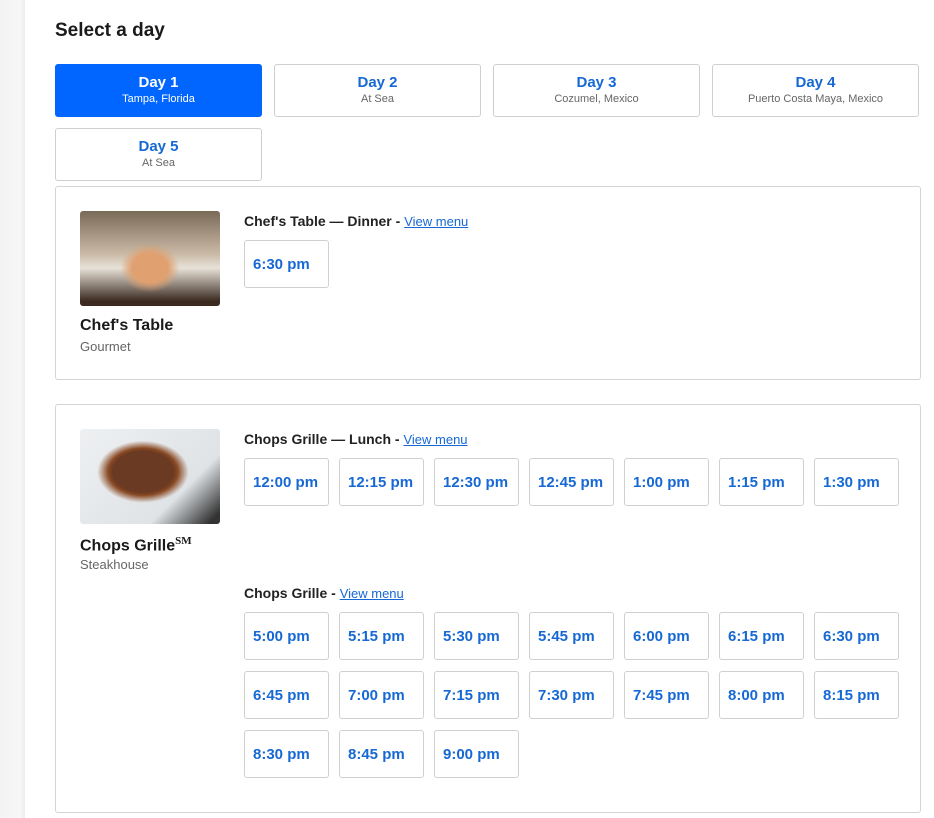 The height and width of the screenshot is (818, 934). I want to click on day-tab-4: Day 4 Puerto Costa Maya, Mexico, so click(815, 90).